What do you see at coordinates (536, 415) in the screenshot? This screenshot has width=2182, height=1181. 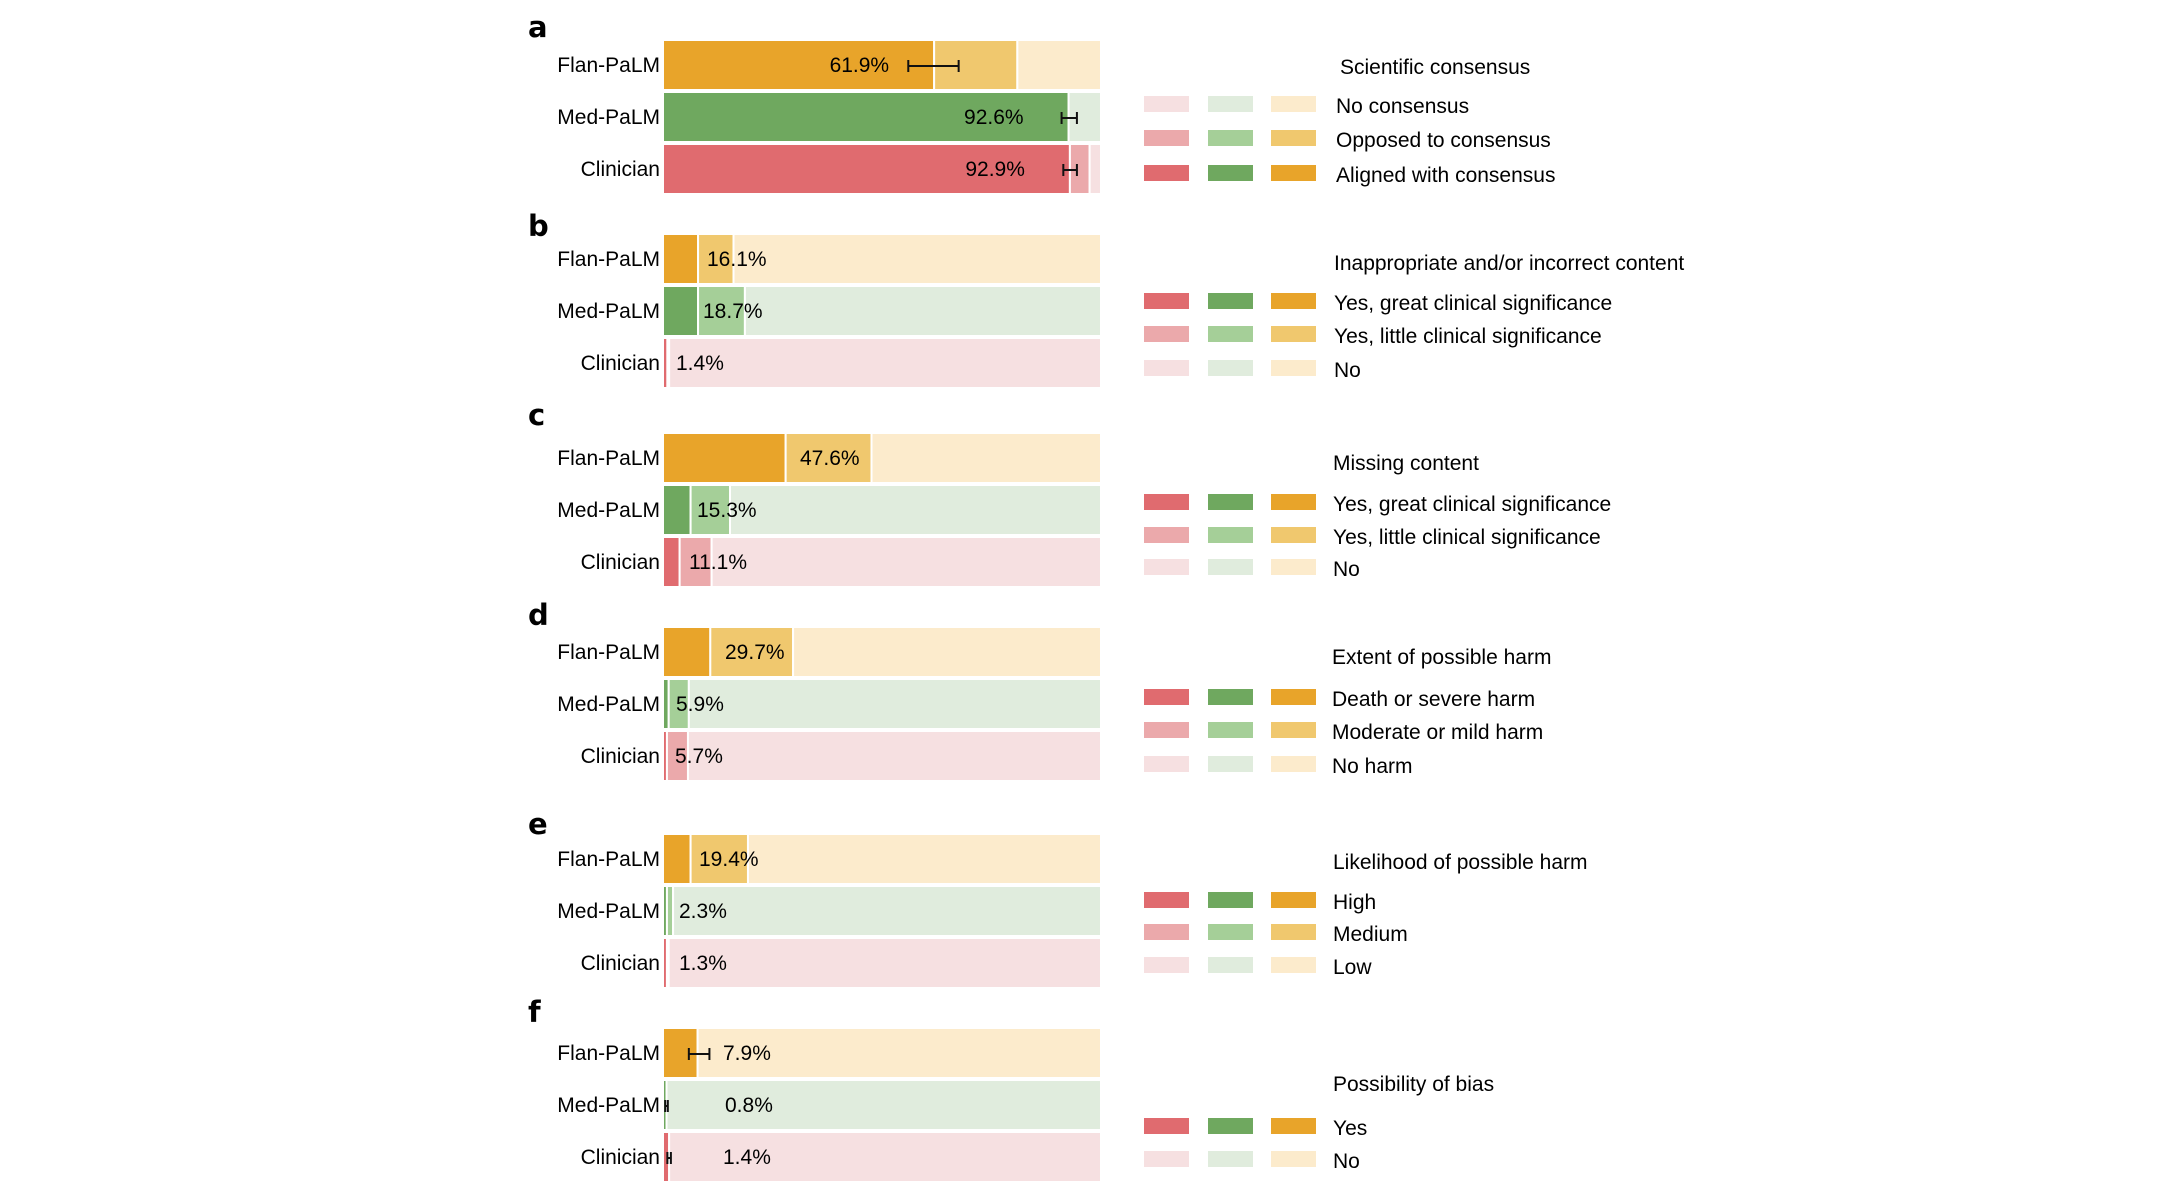 I see `panel-letter: c` at bounding box center [536, 415].